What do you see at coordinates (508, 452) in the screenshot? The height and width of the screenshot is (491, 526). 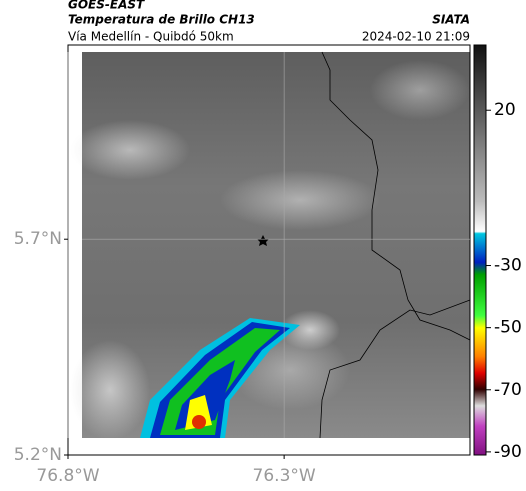 I see `colorbar-tick-label: -90` at bounding box center [508, 452].